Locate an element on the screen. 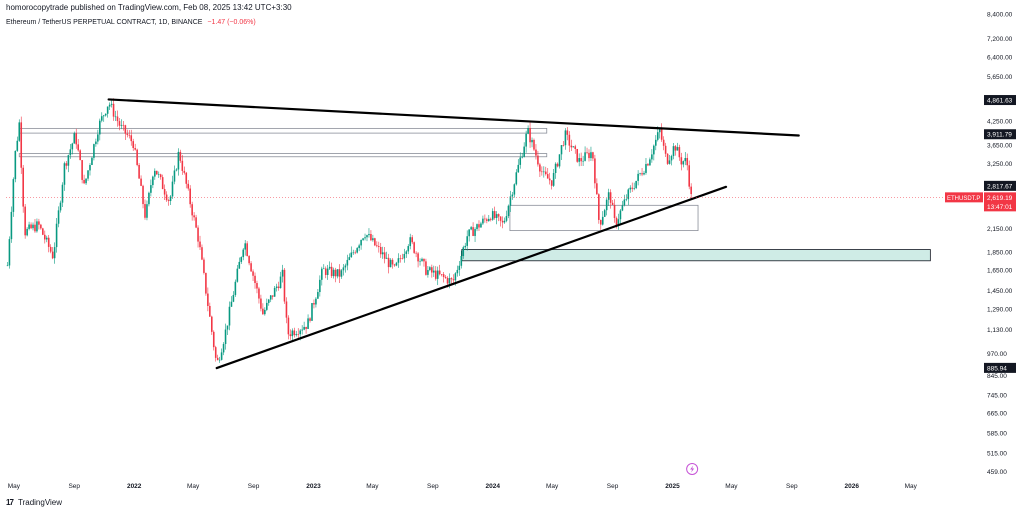  y-tick-label: 515.00 is located at coordinates (997, 454).